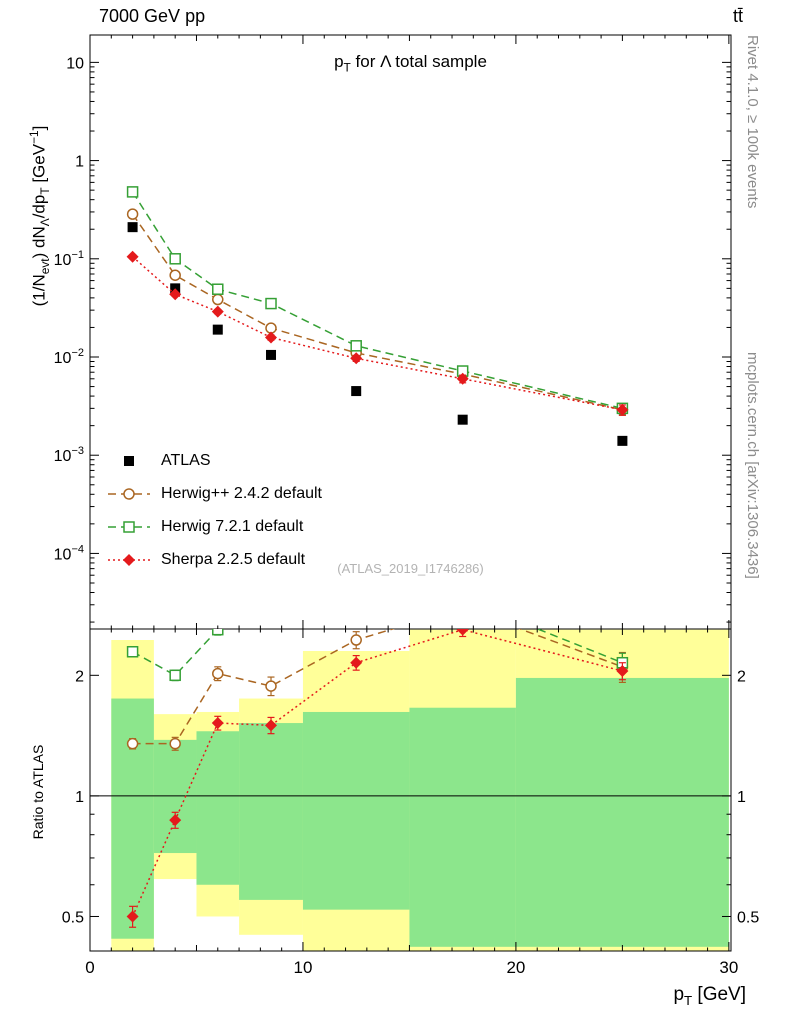  Describe the element at coordinates (410, 568) in the screenshot. I see `analysis-id-watermark: (ATLAS_2019_I1746286)` at that location.